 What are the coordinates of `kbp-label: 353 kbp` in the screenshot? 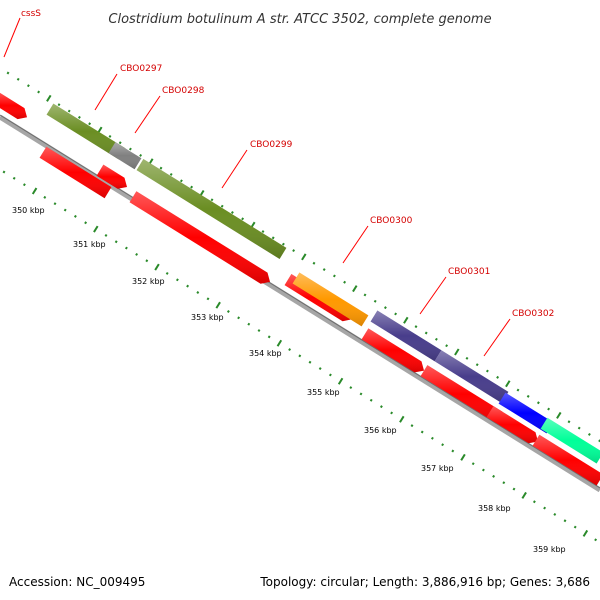 It's located at (207, 317).